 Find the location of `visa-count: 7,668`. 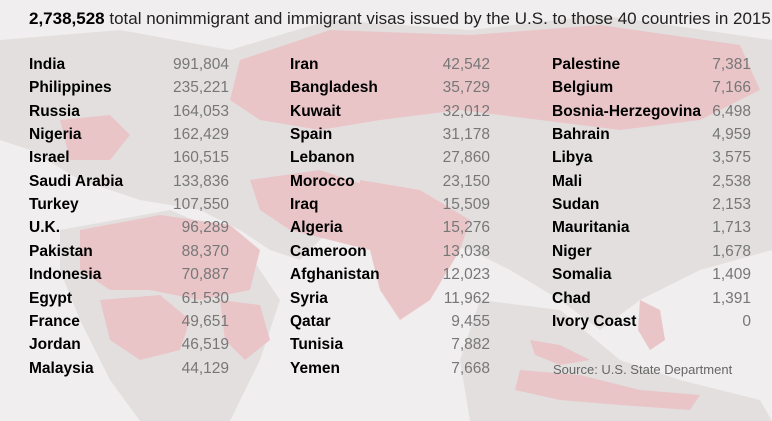

visa-count: 7,668 is located at coordinates (470, 368).